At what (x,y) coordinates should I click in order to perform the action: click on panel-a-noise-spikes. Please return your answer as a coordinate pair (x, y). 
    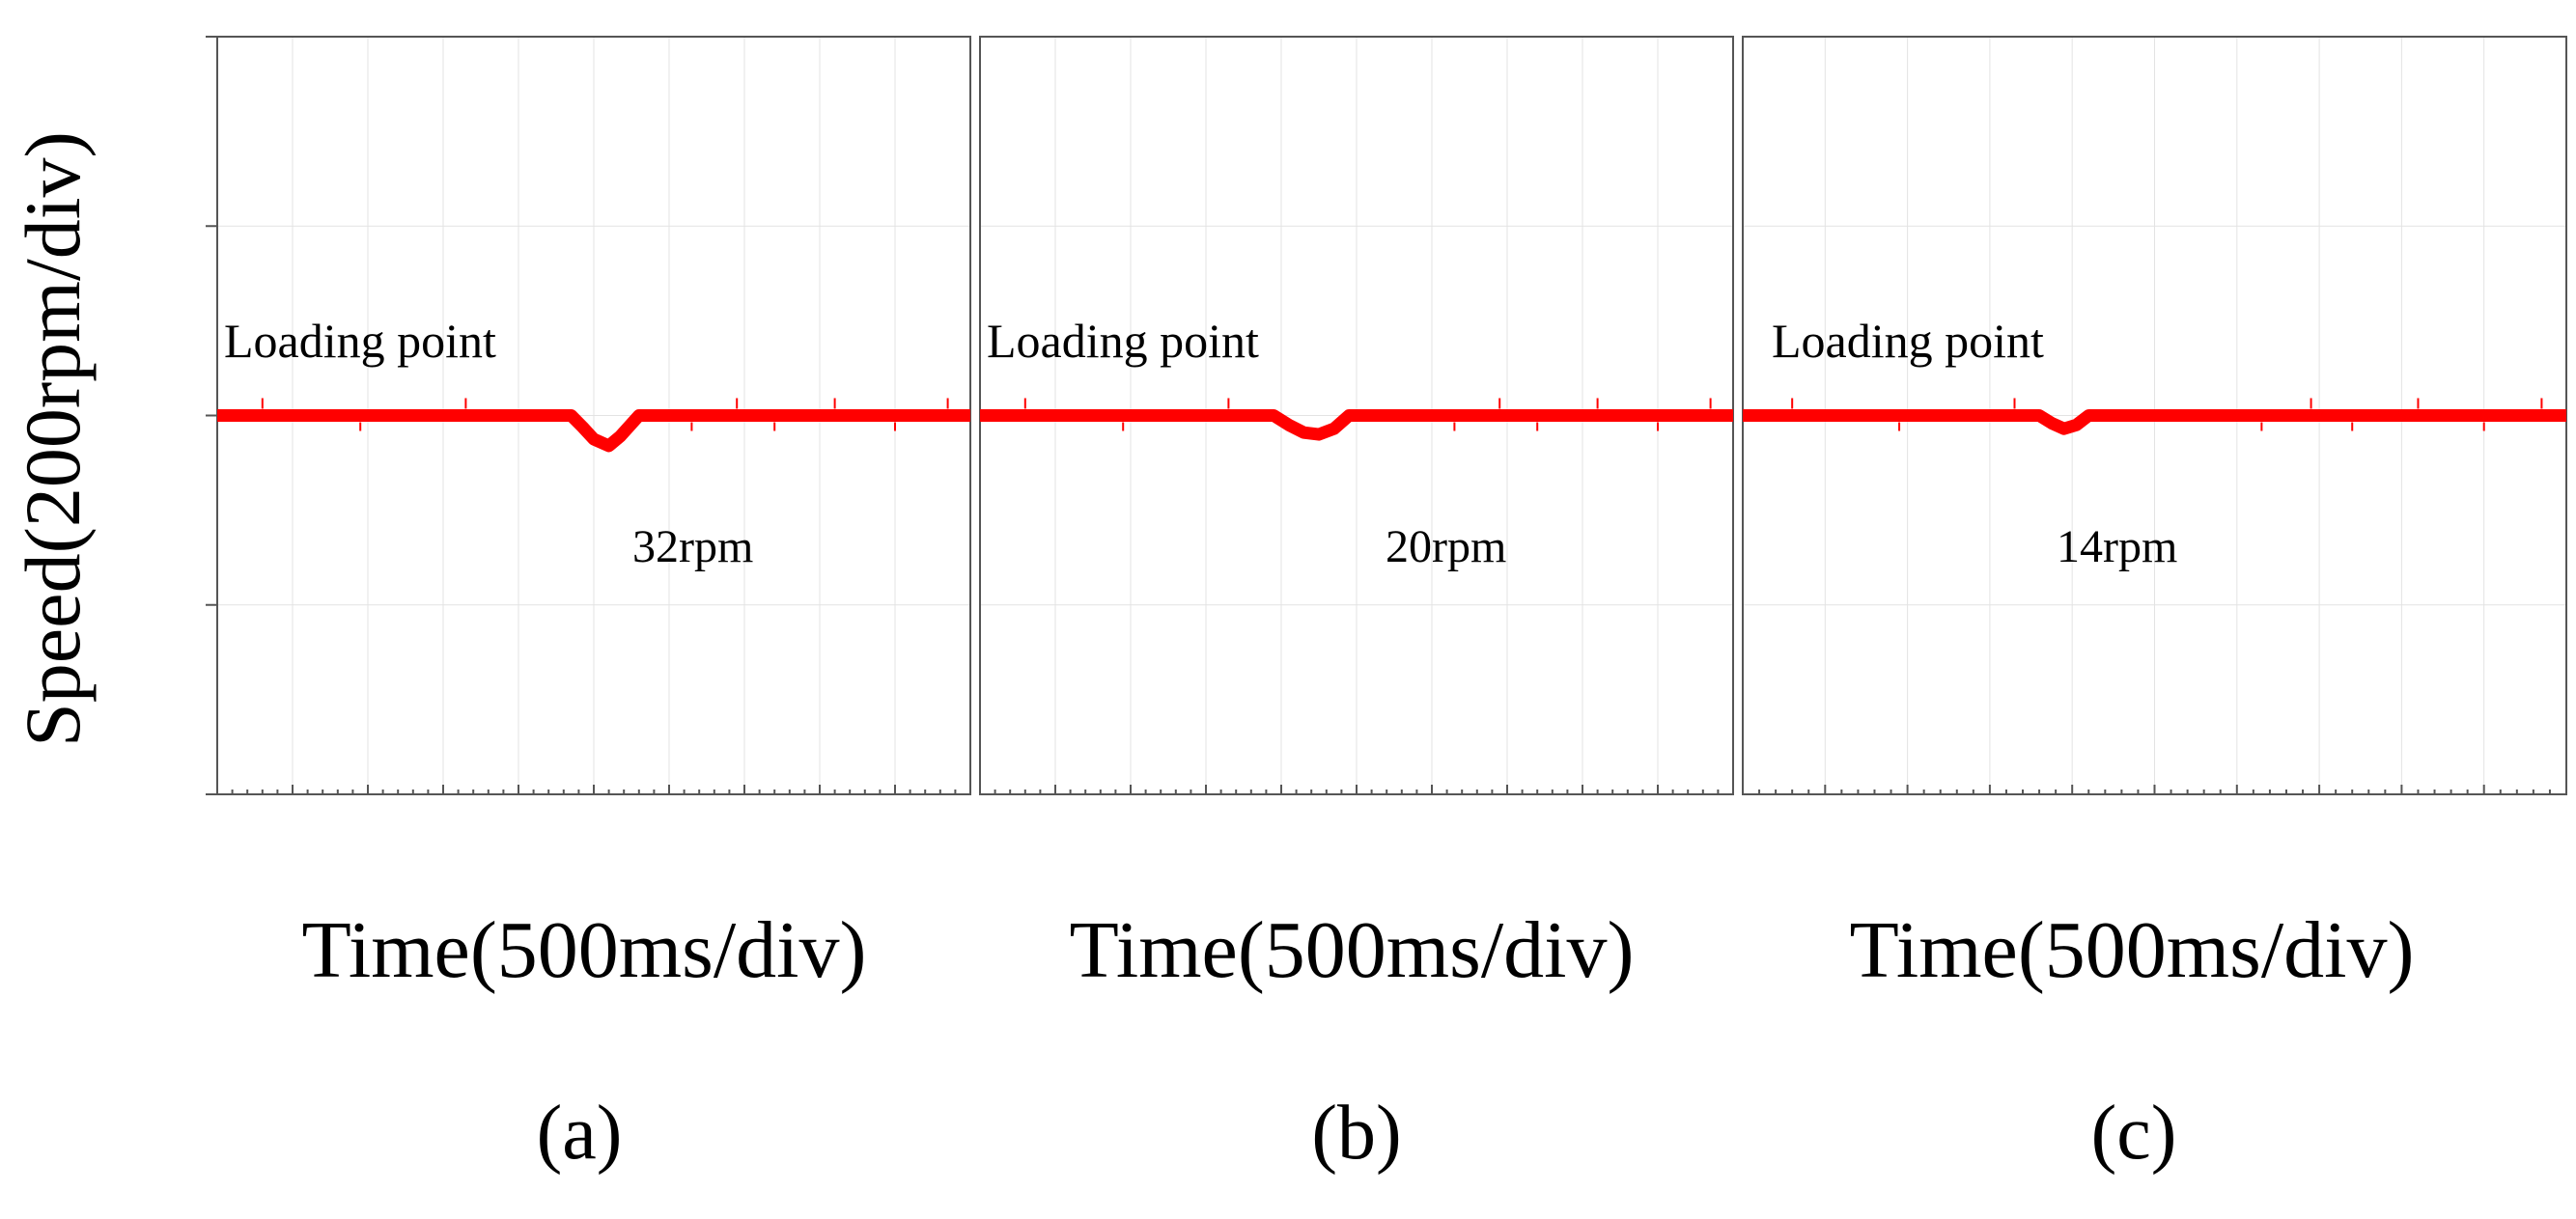
    Looking at the image, I should click on (605, 414).